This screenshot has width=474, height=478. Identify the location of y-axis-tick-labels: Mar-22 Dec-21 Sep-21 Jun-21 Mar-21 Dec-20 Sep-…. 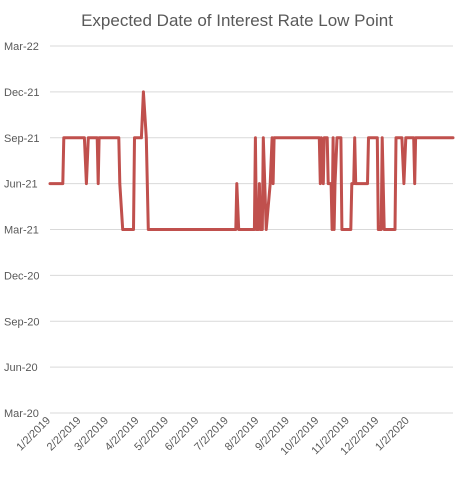
(21, 230).